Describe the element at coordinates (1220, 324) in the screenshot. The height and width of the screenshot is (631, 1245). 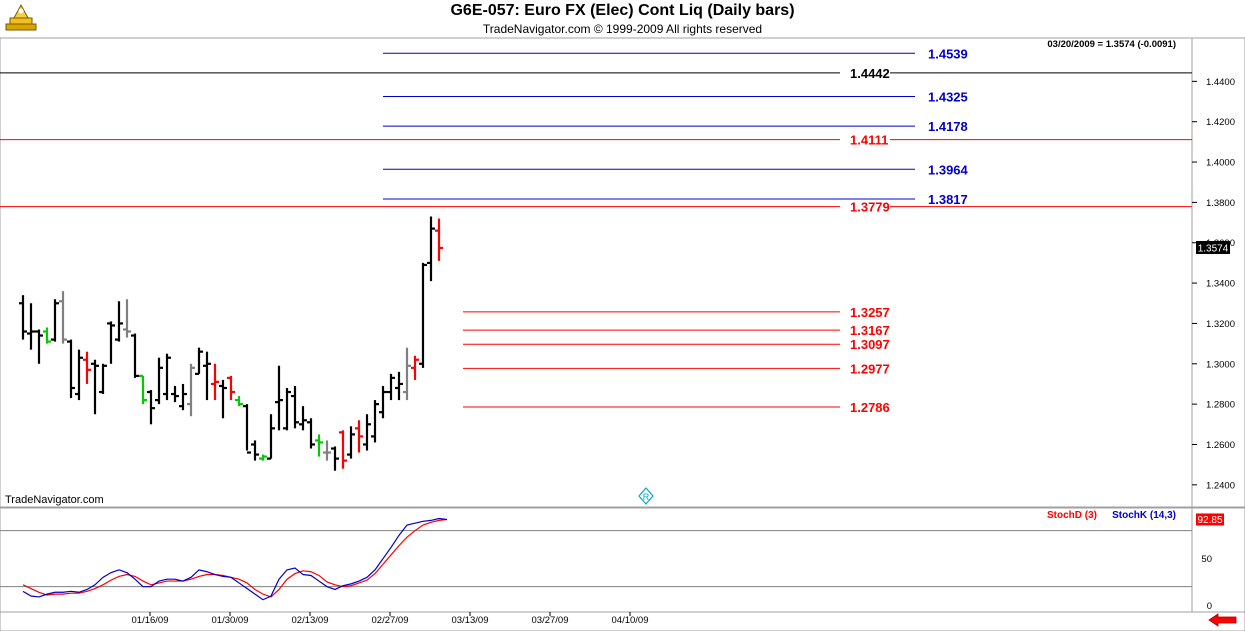
I see `price-tick-label: 1.3200` at that location.